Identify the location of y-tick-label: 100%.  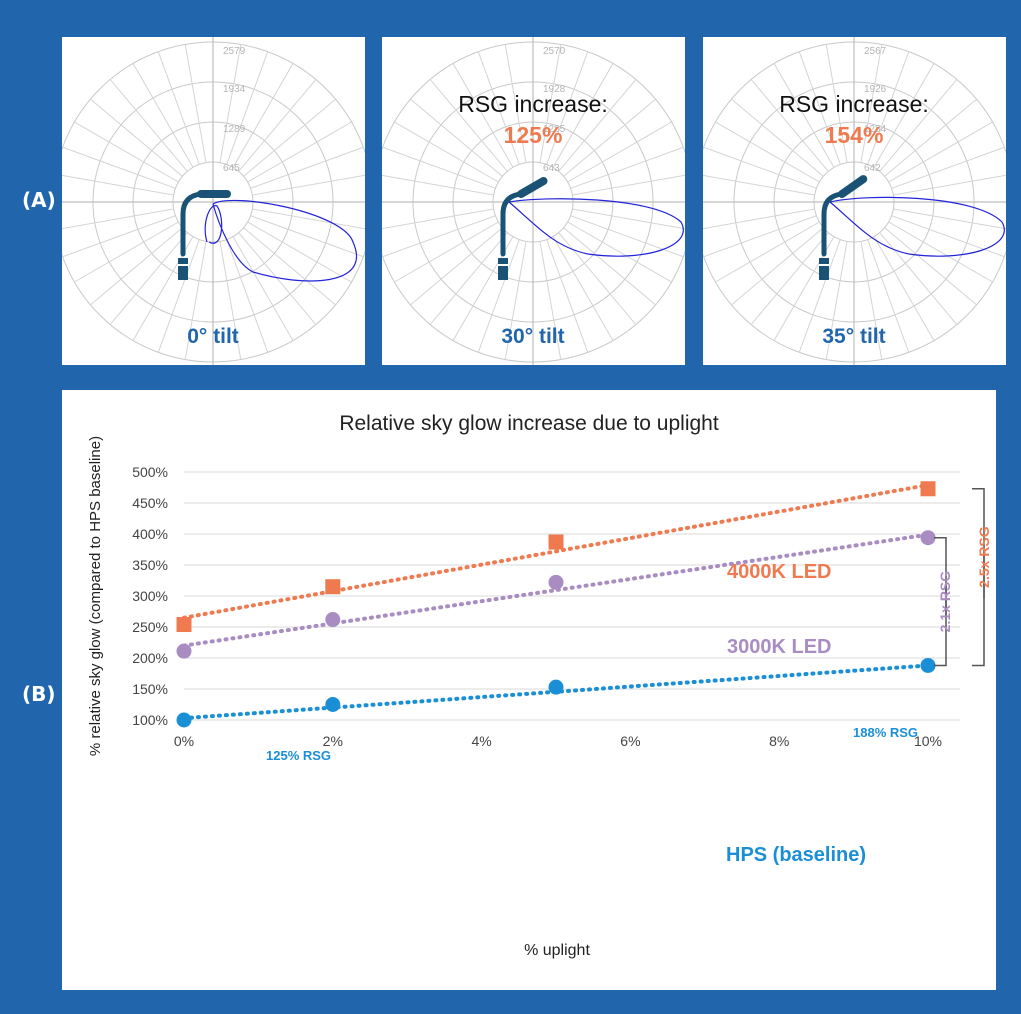
(150, 720).